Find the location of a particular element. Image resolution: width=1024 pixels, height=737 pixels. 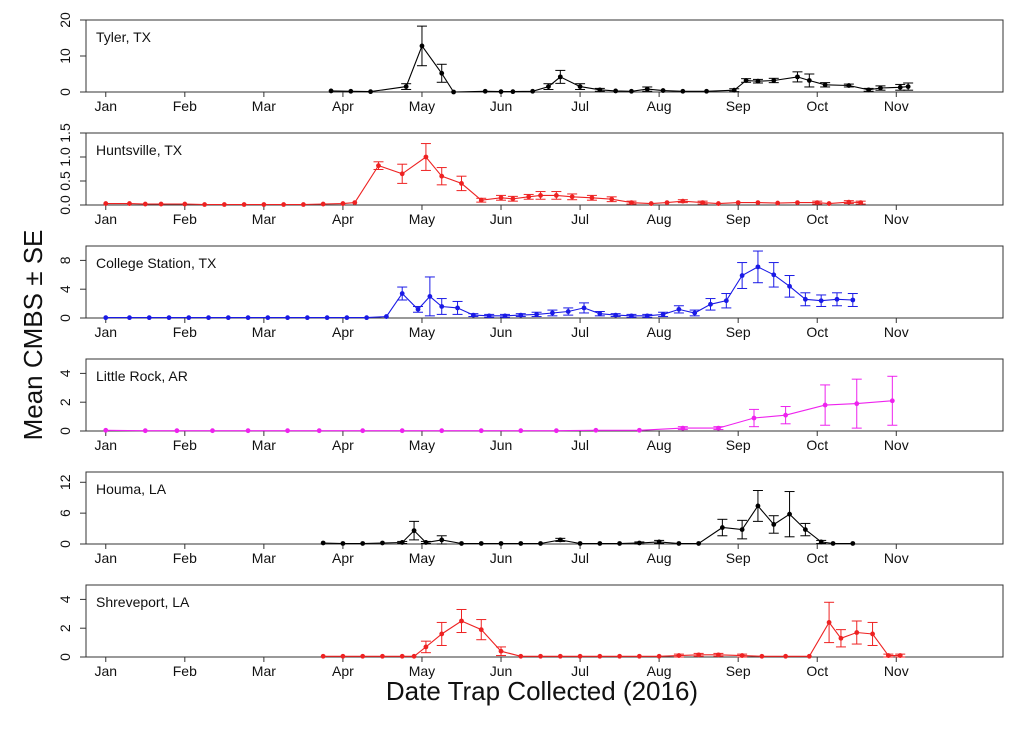

x-axis-title: Date Trap Collected (2016) is located at coordinates (542, 691).